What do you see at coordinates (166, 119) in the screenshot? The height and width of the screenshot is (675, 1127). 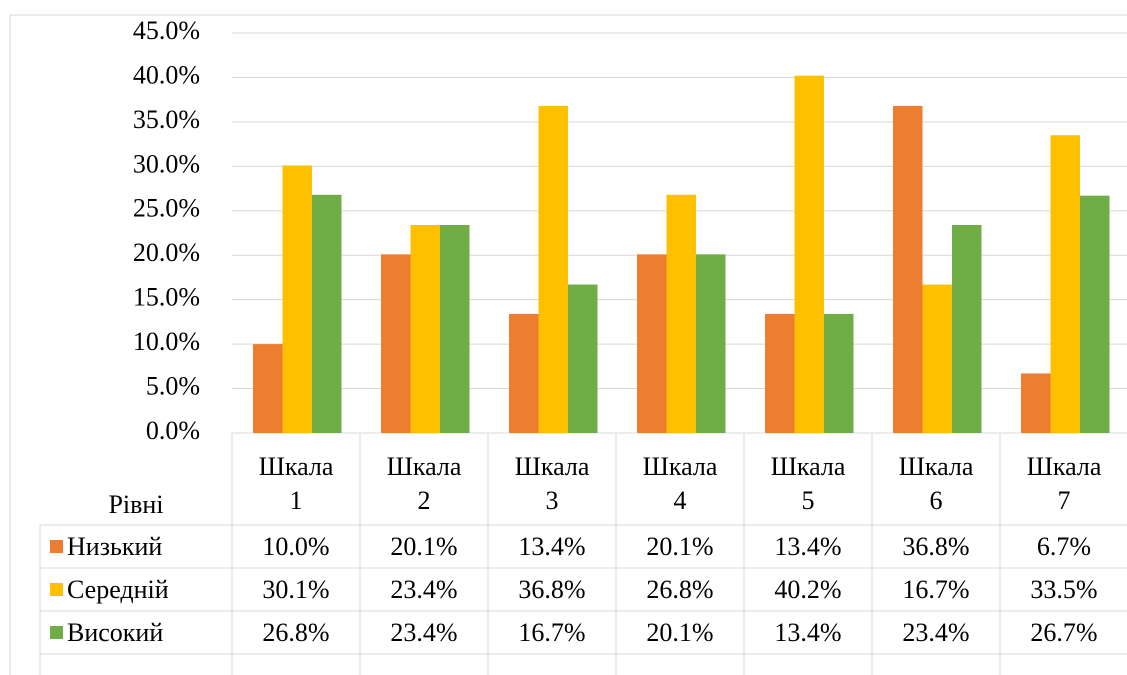 I see `y-tick-label: 35.0%` at bounding box center [166, 119].